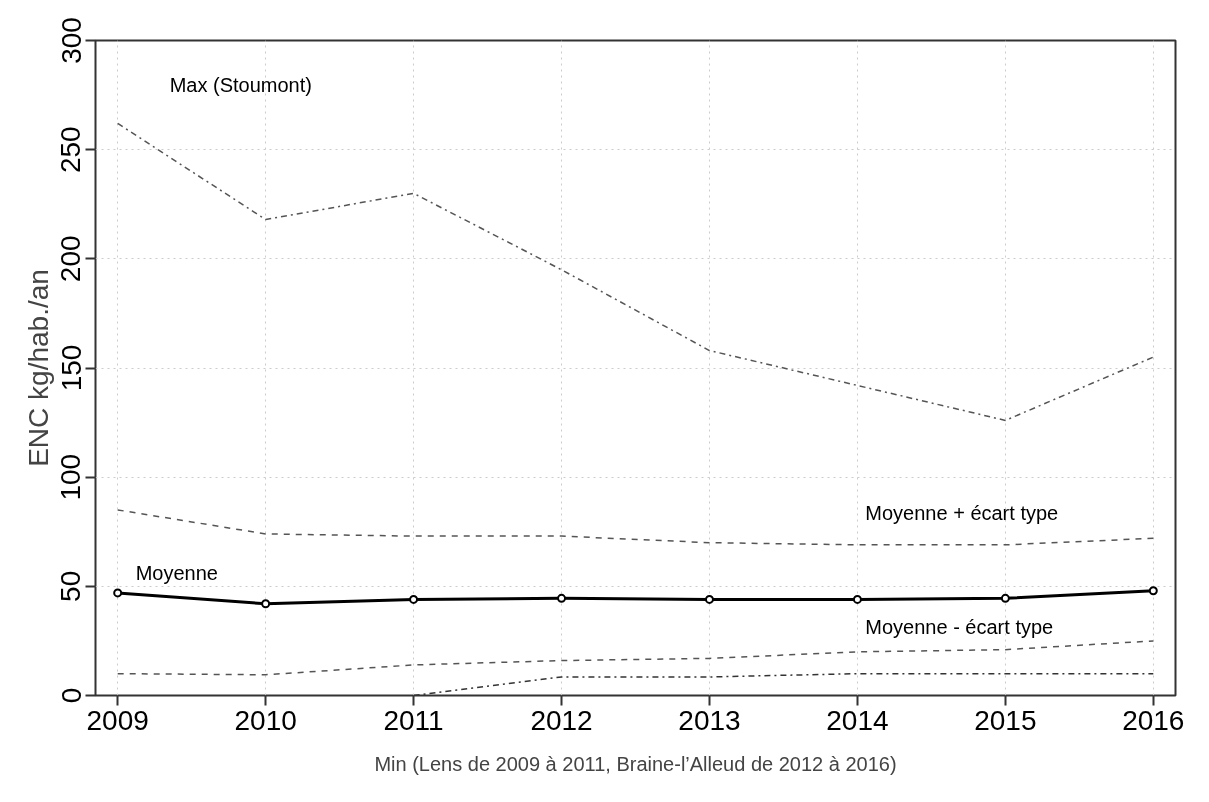  Describe the element at coordinates (71, 40) in the screenshot. I see `y-tick-label: 300` at that location.